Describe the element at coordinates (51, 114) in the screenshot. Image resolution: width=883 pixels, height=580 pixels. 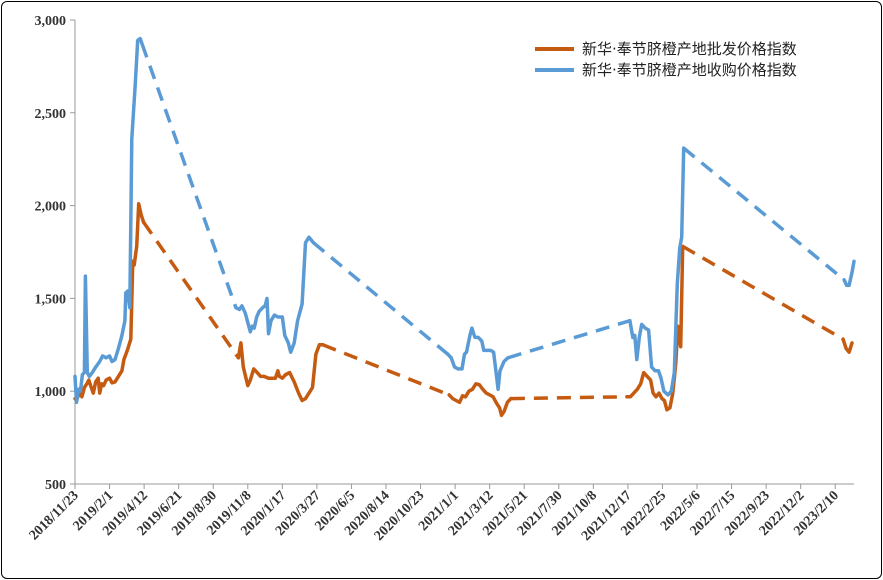
I see `y-tick-label: 2,500` at that location.